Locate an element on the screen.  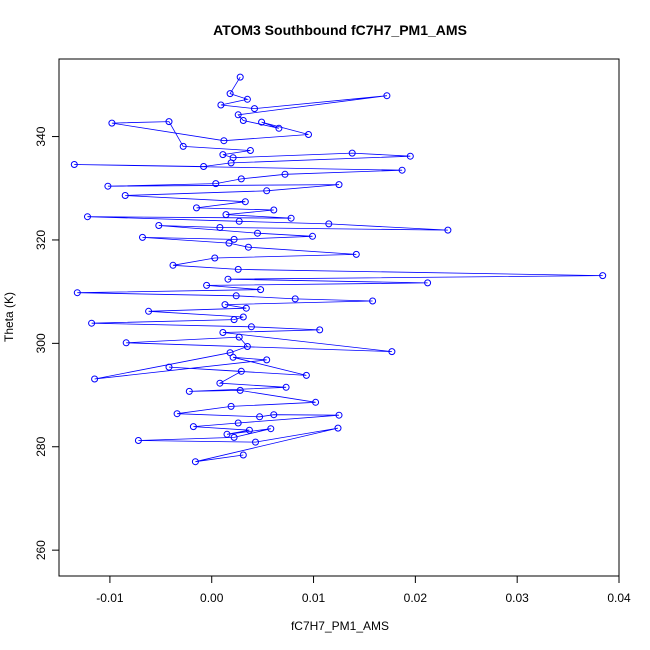
x-tick-label: 0.04 is located at coordinates (619, 598).